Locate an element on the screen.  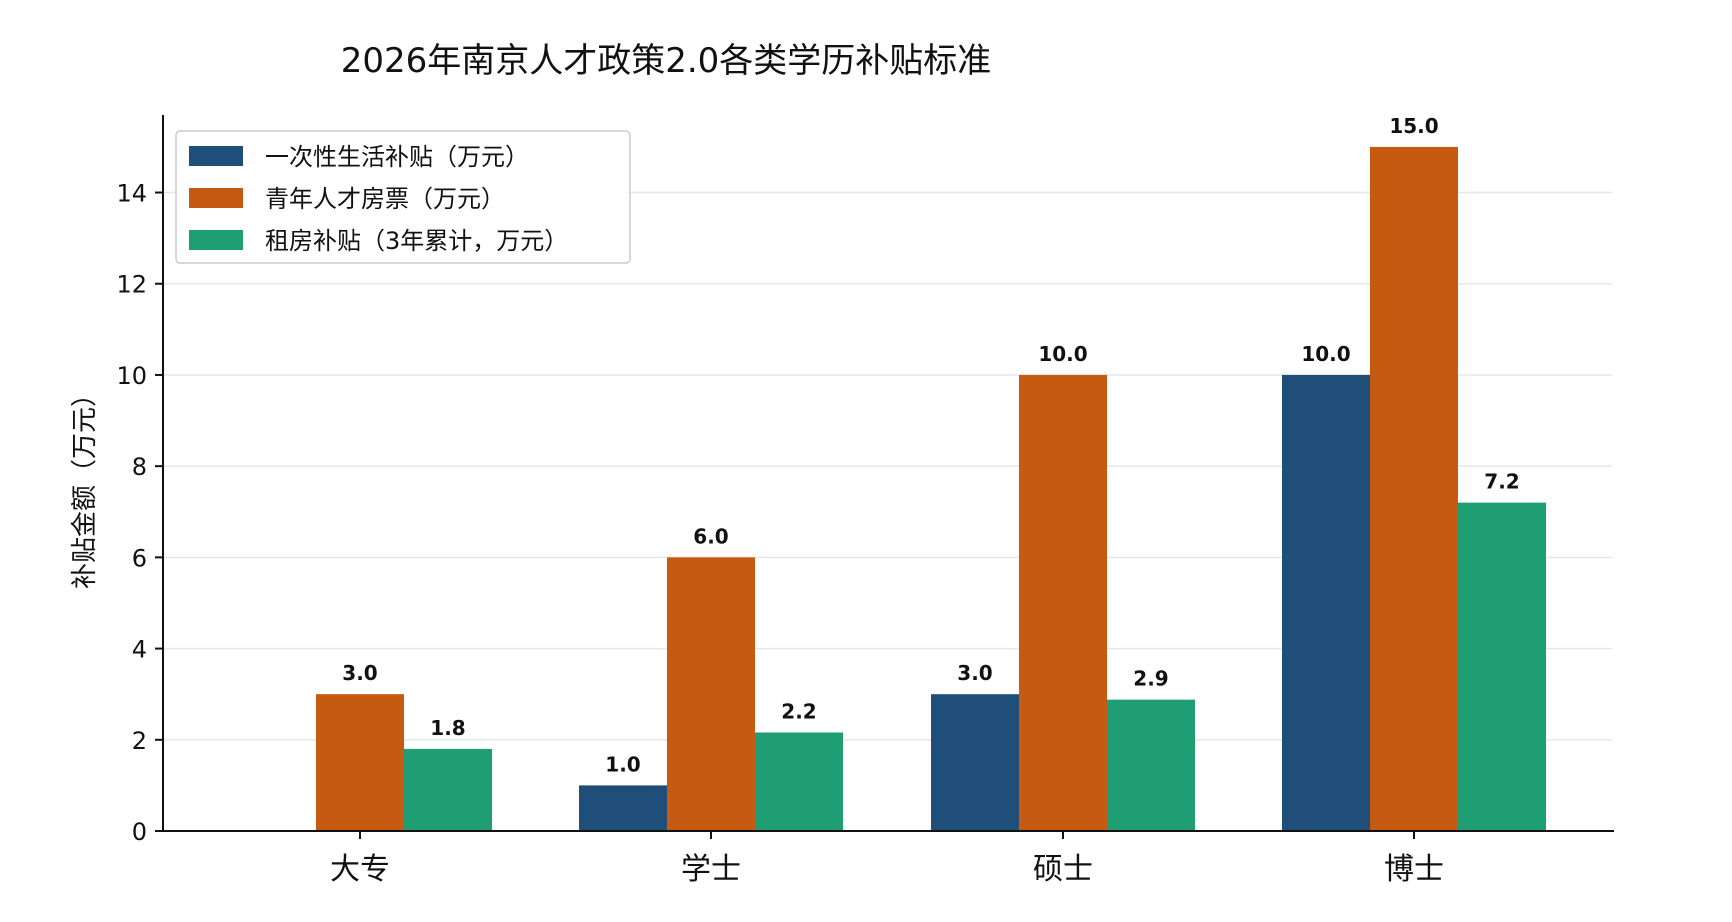
x-category-label: 硕士 is located at coordinates (1063, 869).